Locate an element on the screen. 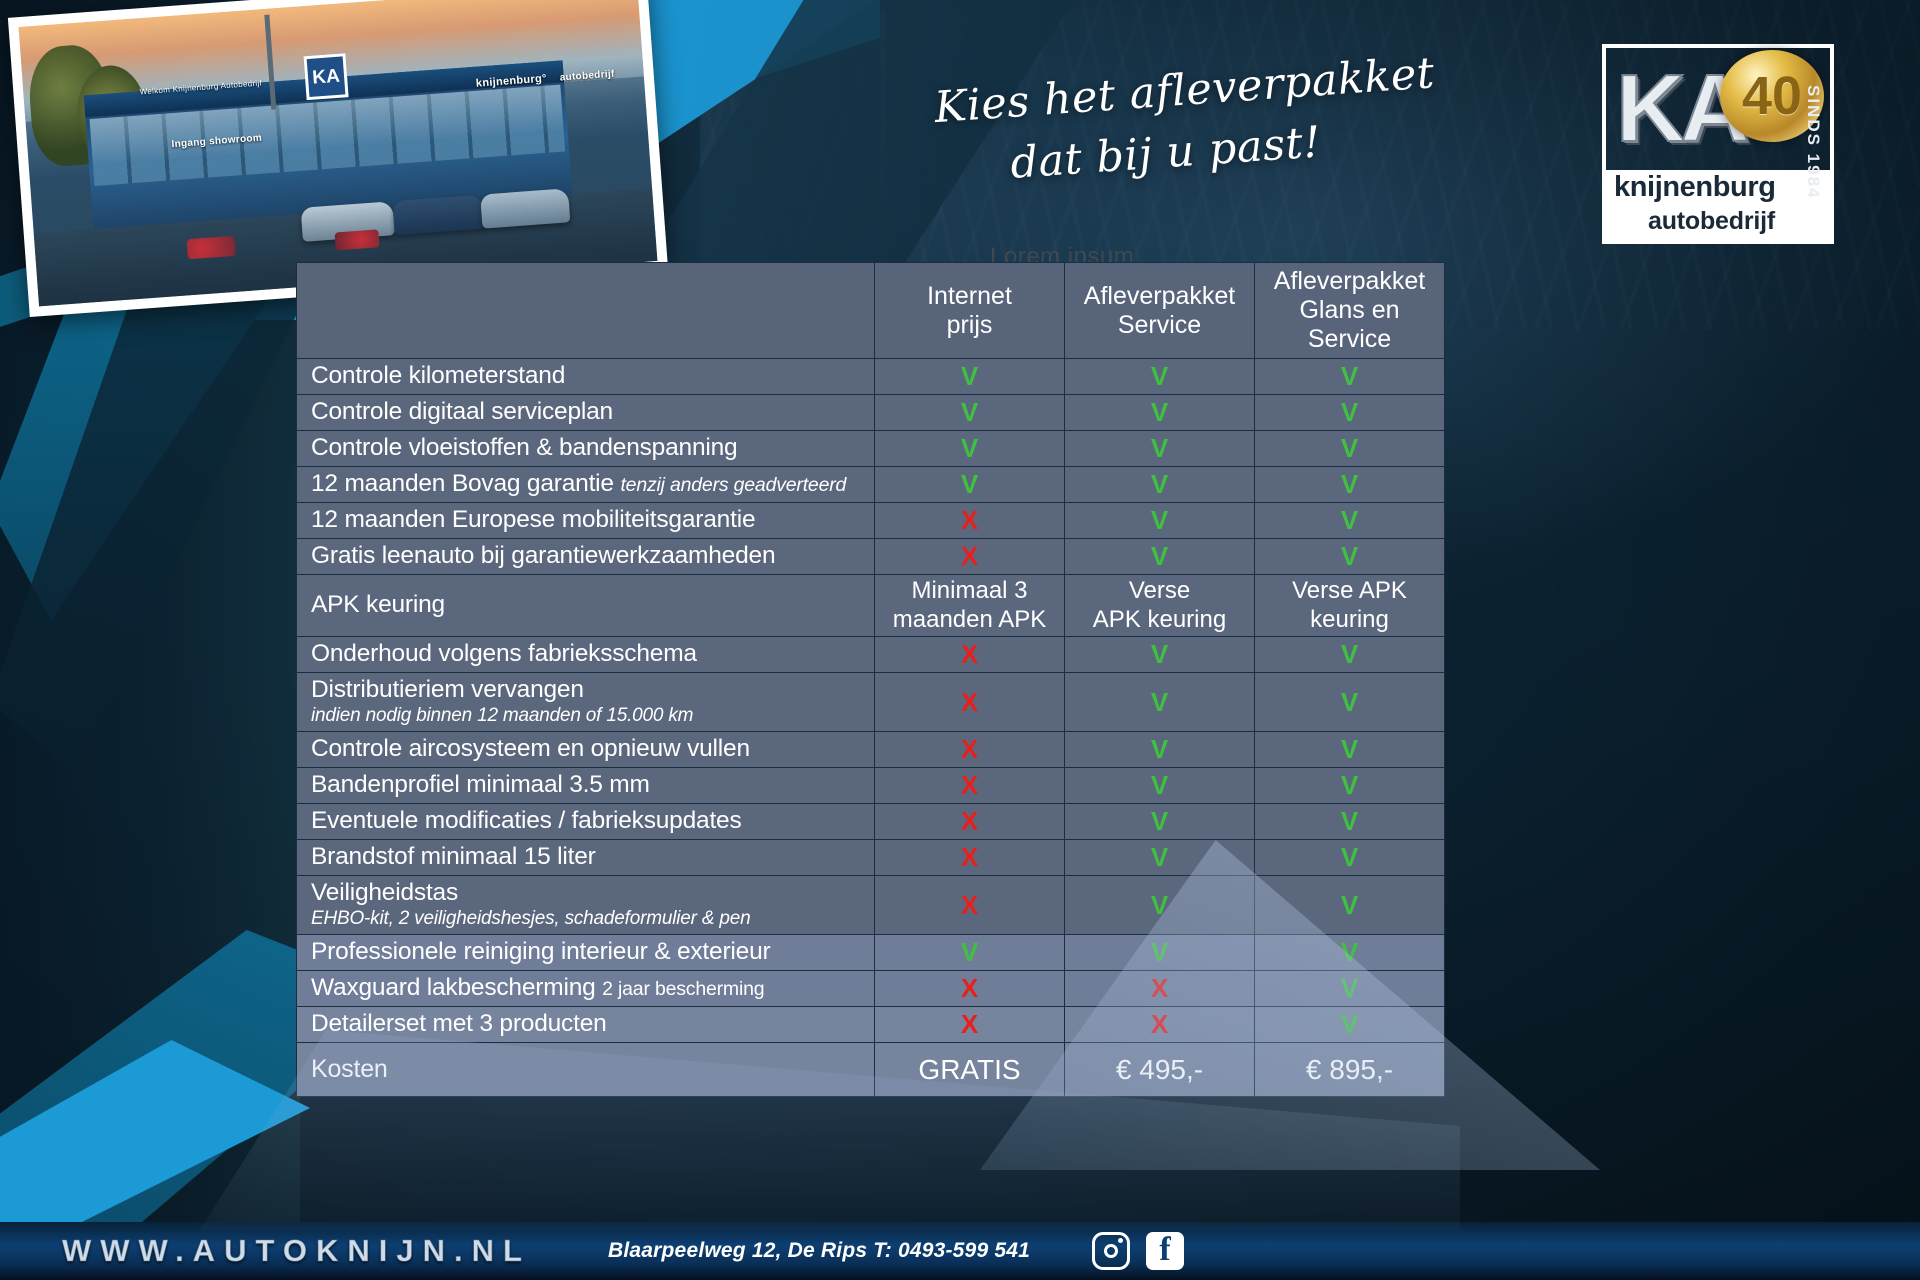  table-row: Brandstof minimaal 15 liter X V V is located at coordinates (870, 857).